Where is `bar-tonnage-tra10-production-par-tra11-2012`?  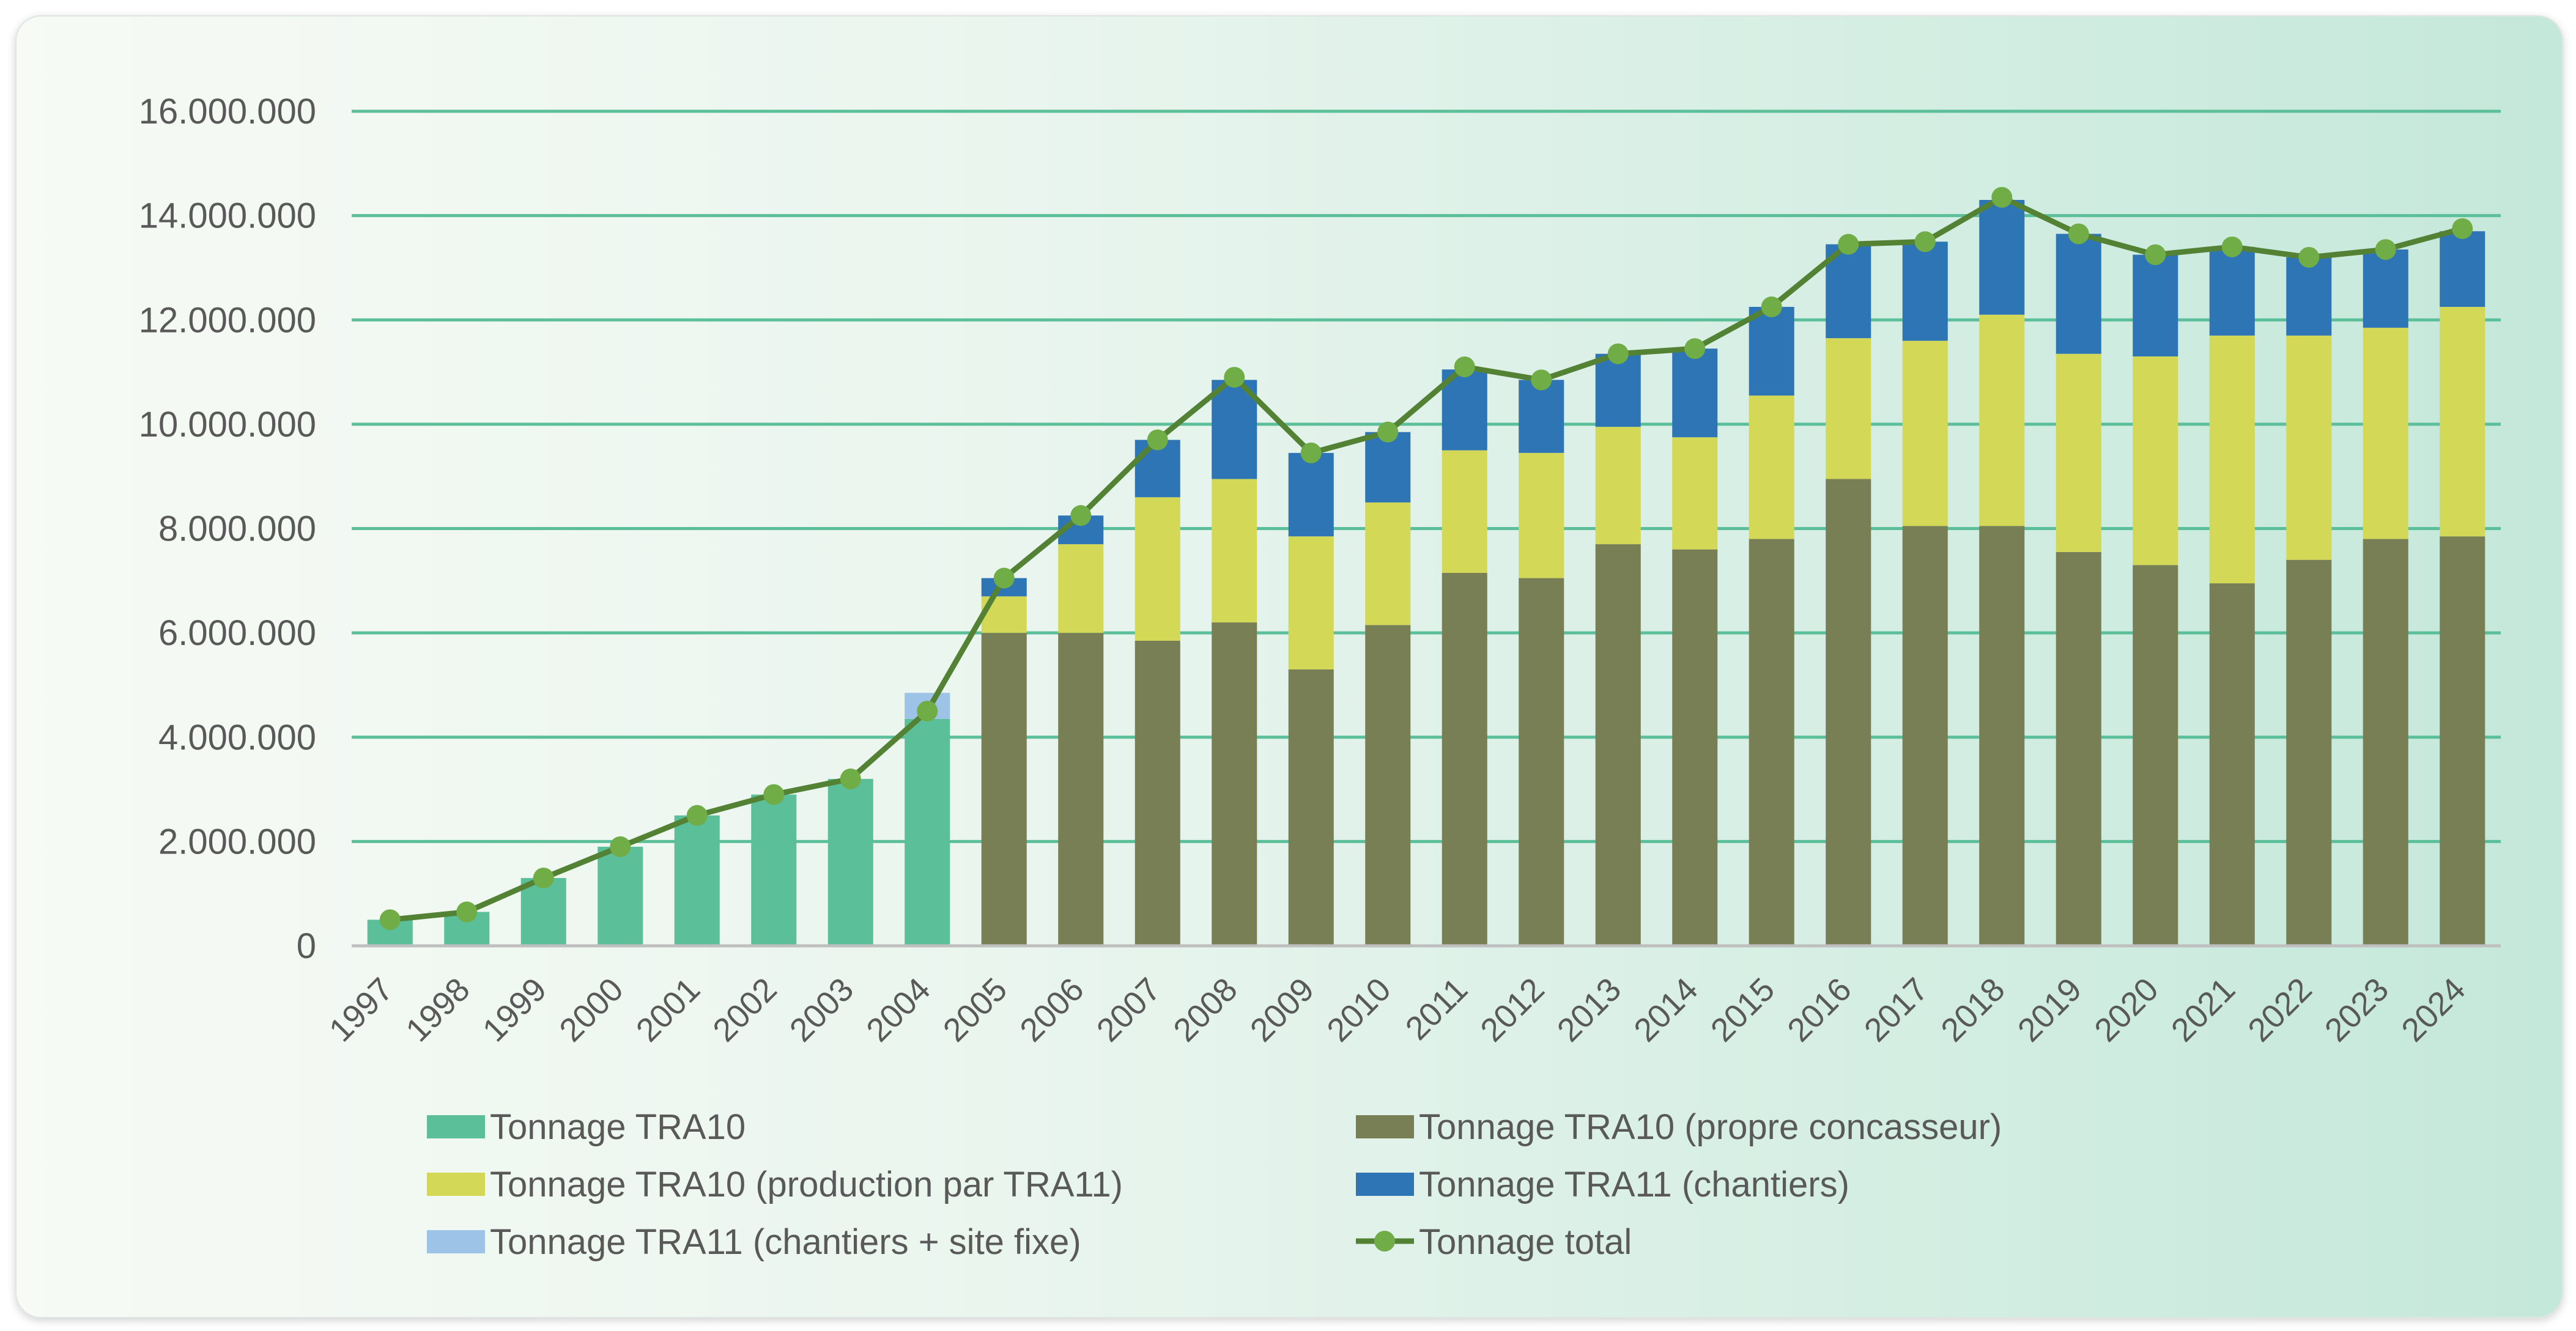
bar-tonnage-tra10-production-par-tra11-2012 is located at coordinates (1541, 515).